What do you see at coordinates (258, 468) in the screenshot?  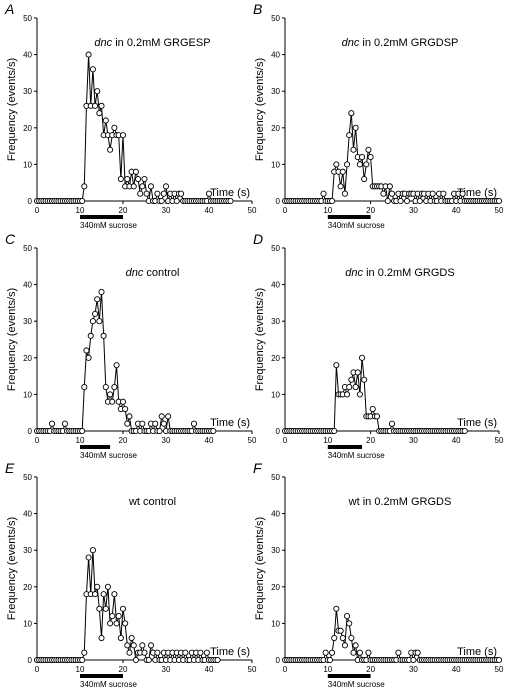 I see `panel-letter: F` at bounding box center [258, 468].